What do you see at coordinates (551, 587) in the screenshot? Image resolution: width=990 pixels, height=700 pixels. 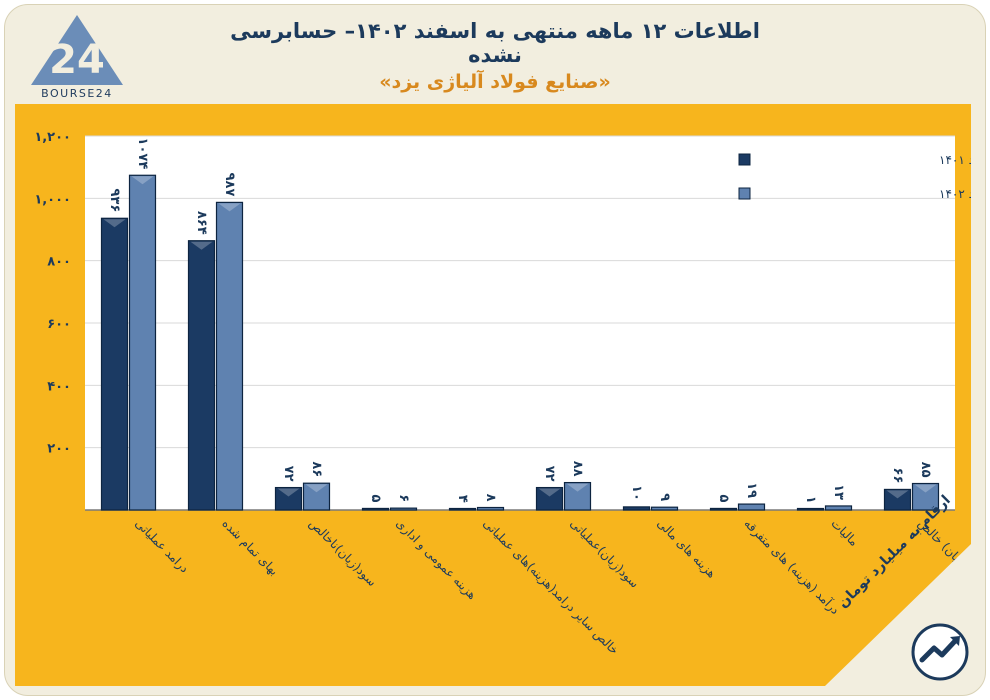 I see `x-tick-label: خالص سایر درامد(هزینه)های عملیاتی` at bounding box center [551, 587].